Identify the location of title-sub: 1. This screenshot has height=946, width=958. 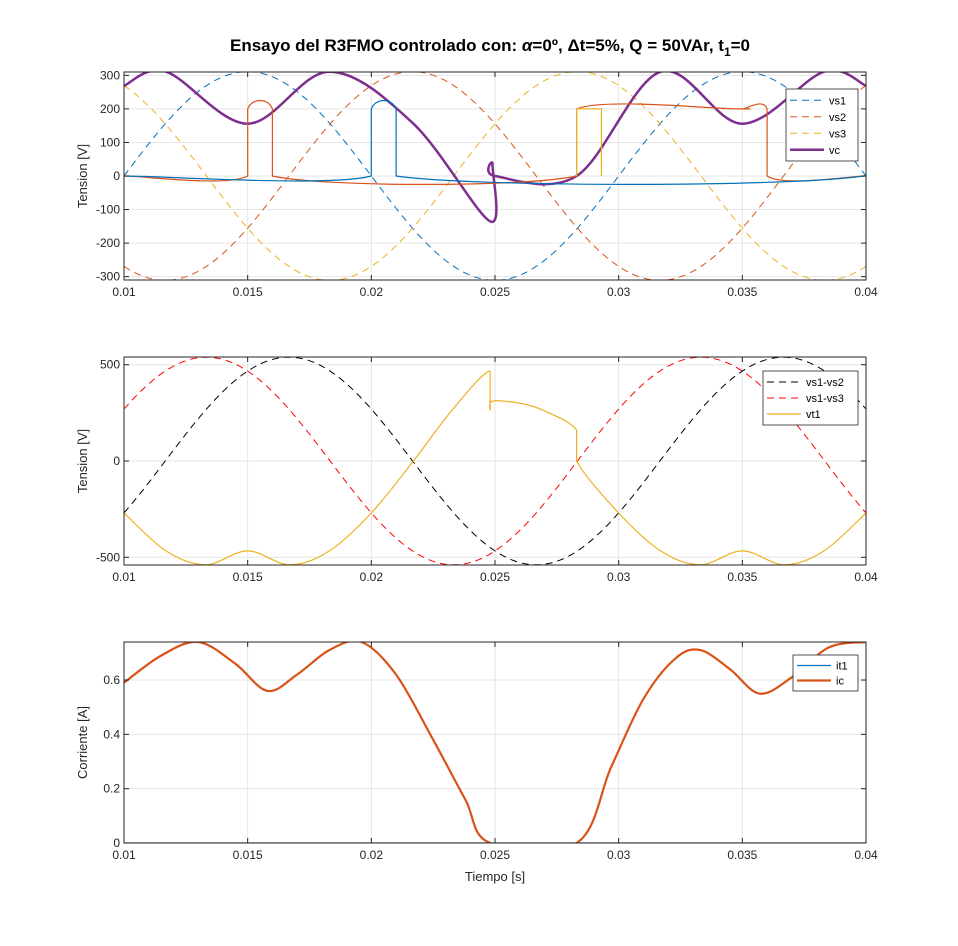
(727, 52).